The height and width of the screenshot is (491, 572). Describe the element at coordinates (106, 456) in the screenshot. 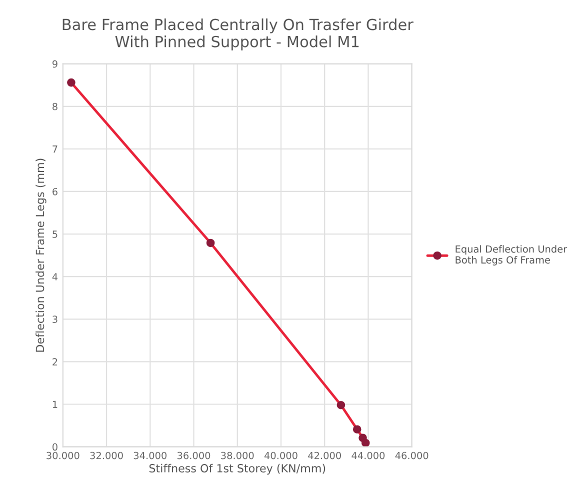

I see `x-tick-label: 32.000` at that location.